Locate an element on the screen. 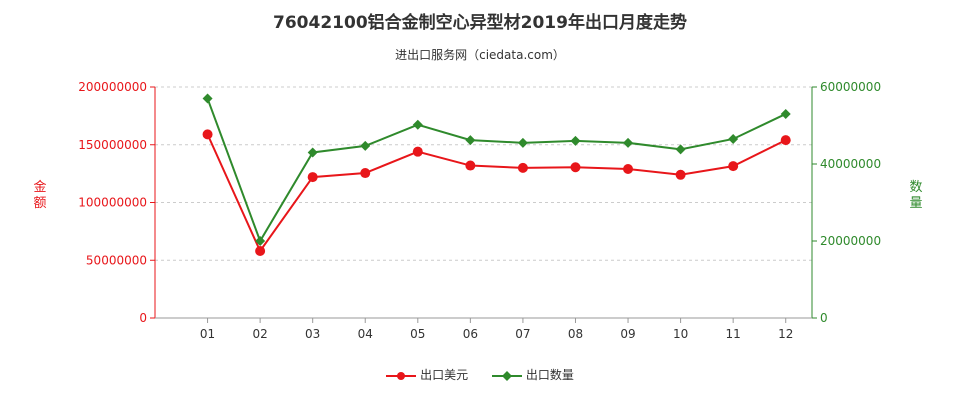 The height and width of the screenshot is (400, 960). legend-item-export-qty: 出口数量 is located at coordinates (532, 374).